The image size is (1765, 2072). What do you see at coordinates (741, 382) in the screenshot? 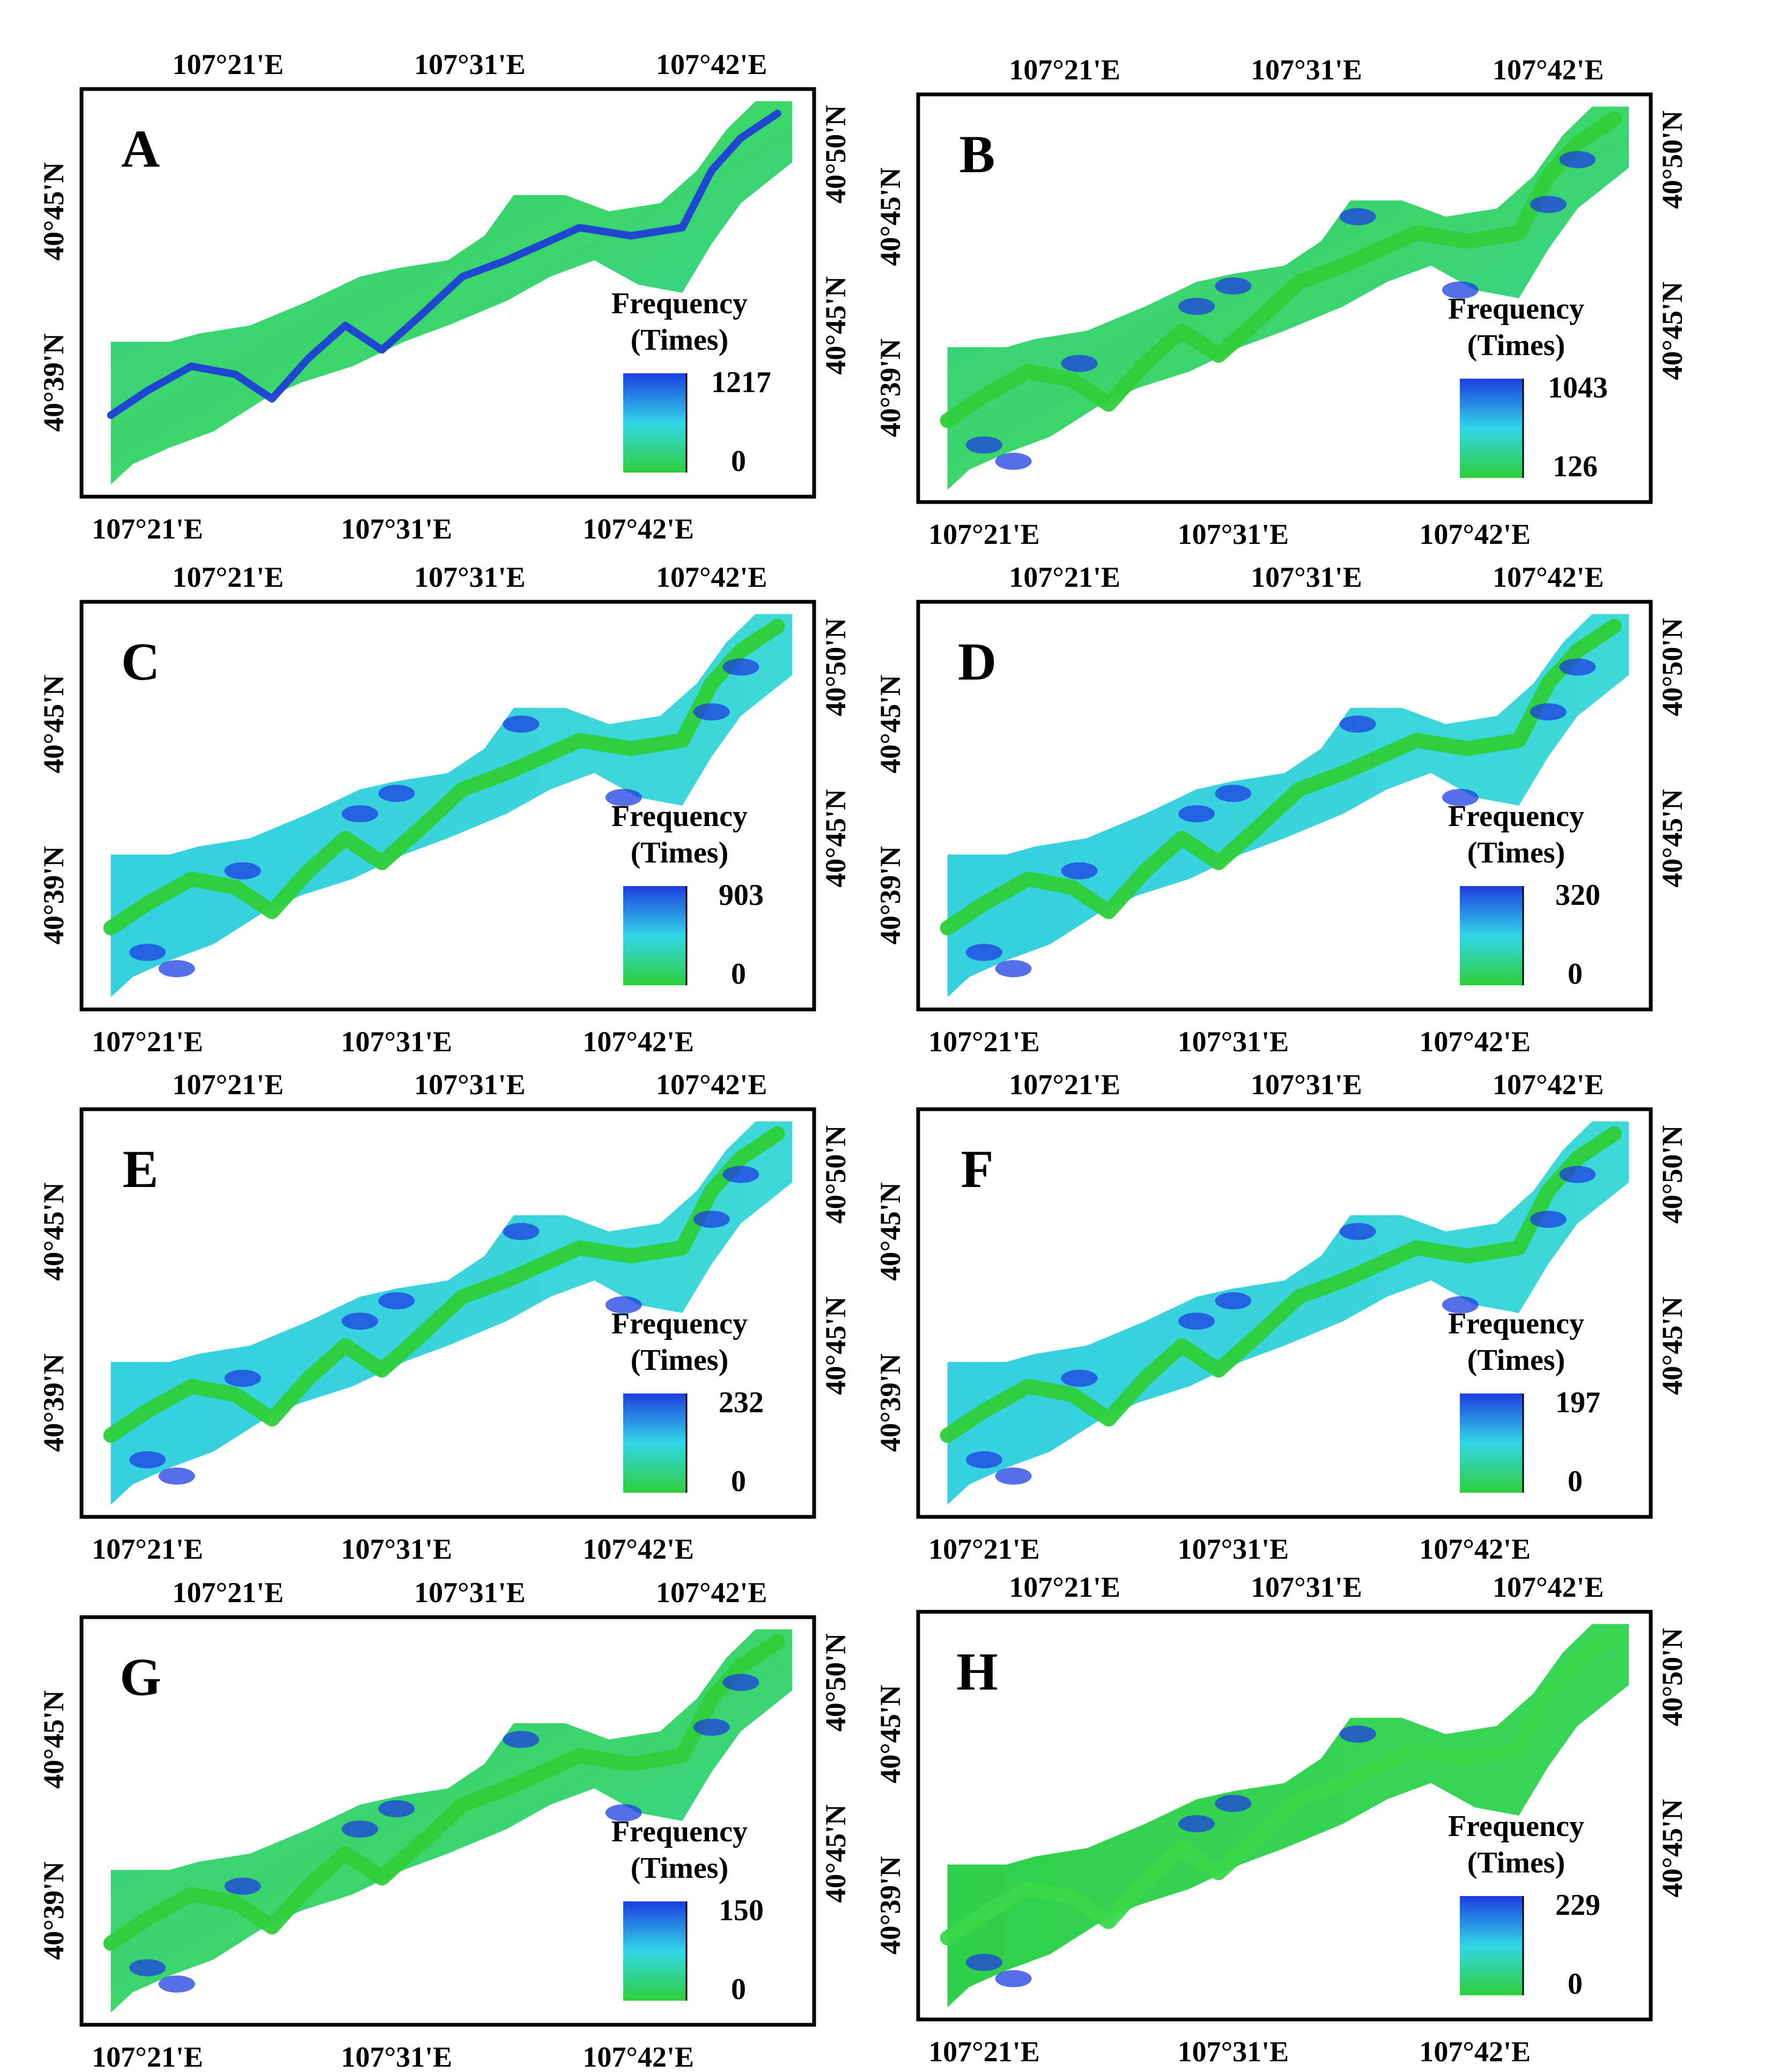
I see `legend-max-value: 1217` at bounding box center [741, 382].